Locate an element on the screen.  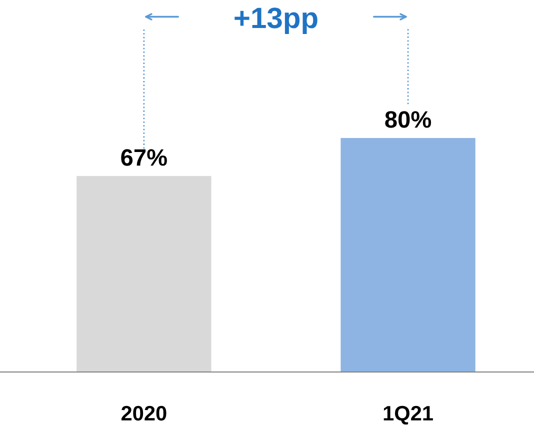
data-label: 67% is located at coordinates (144, 157).